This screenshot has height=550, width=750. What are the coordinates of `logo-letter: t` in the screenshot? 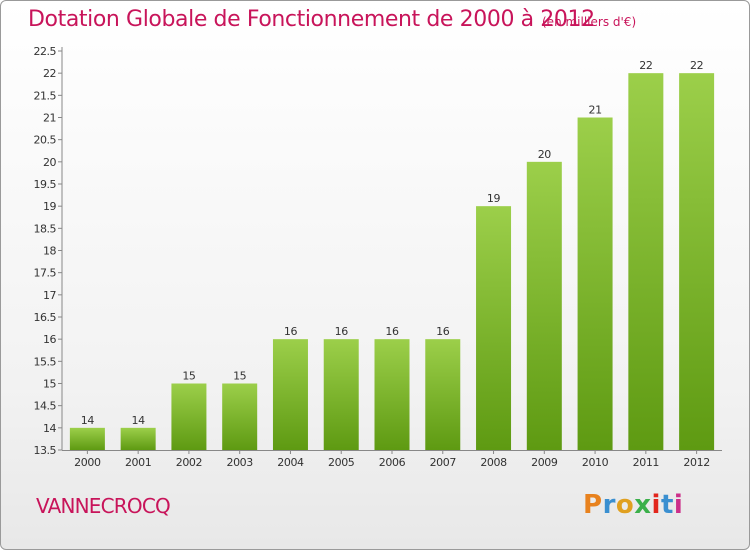 It's located at (667, 505).